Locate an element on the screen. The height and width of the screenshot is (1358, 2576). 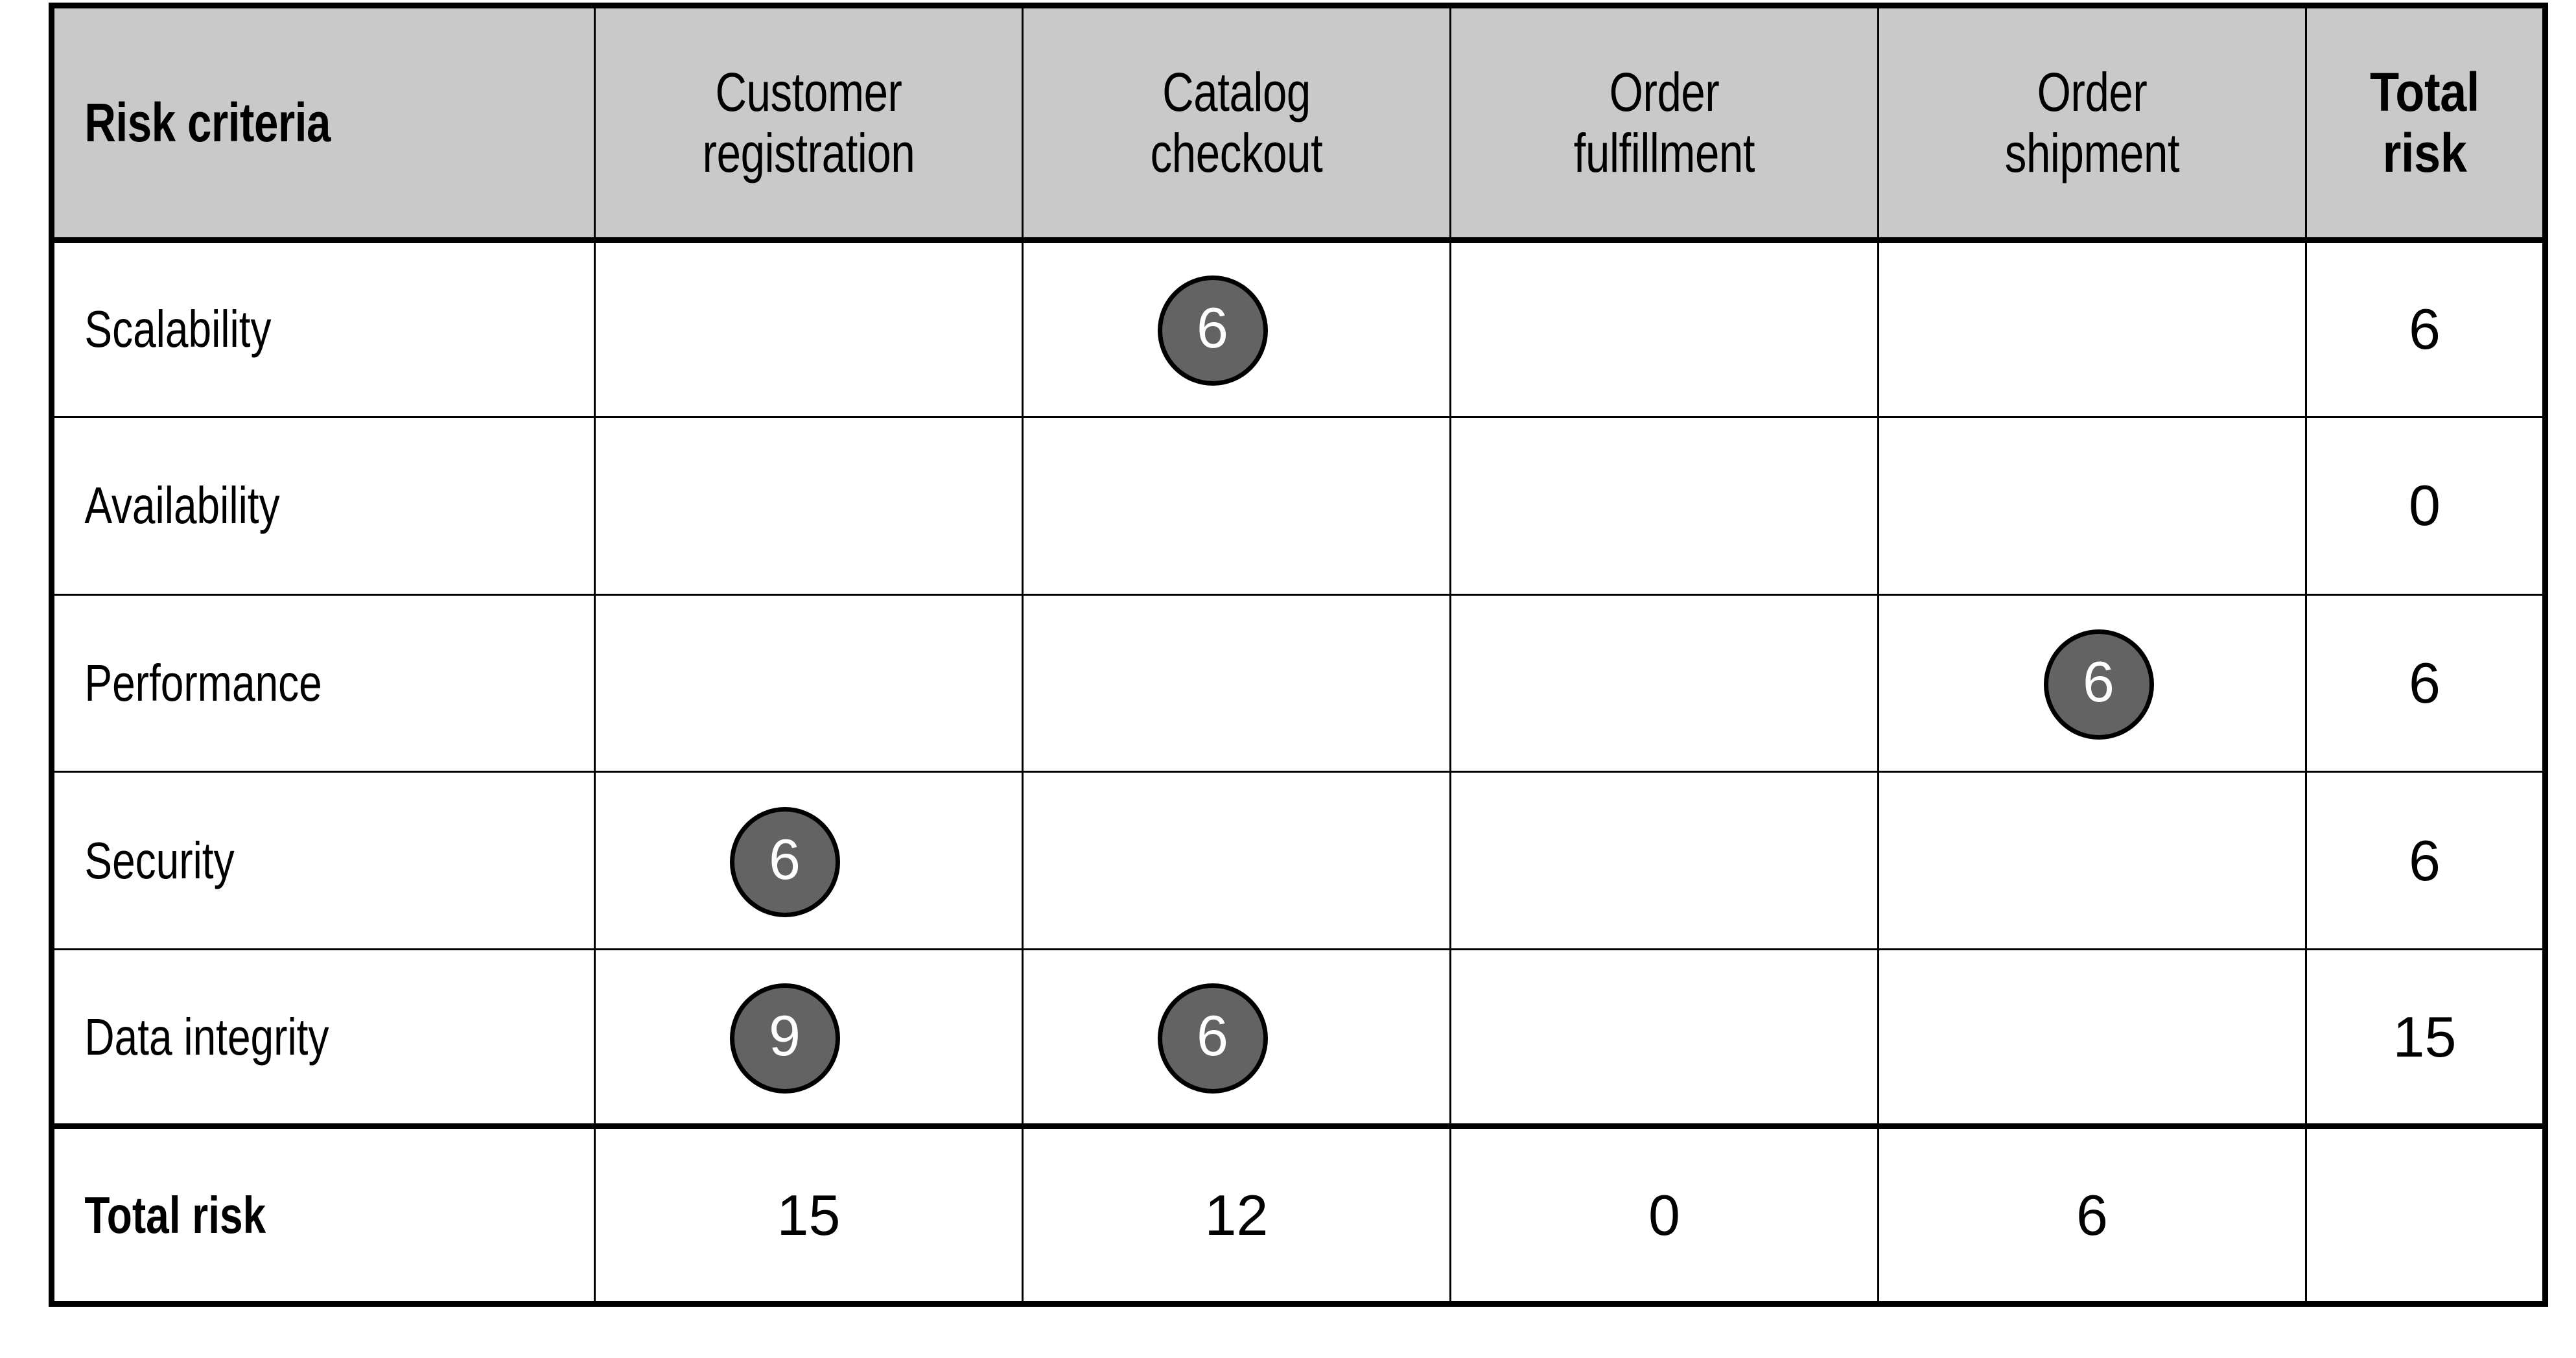
cell-scalability-shipment is located at coordinates (2092, 329).